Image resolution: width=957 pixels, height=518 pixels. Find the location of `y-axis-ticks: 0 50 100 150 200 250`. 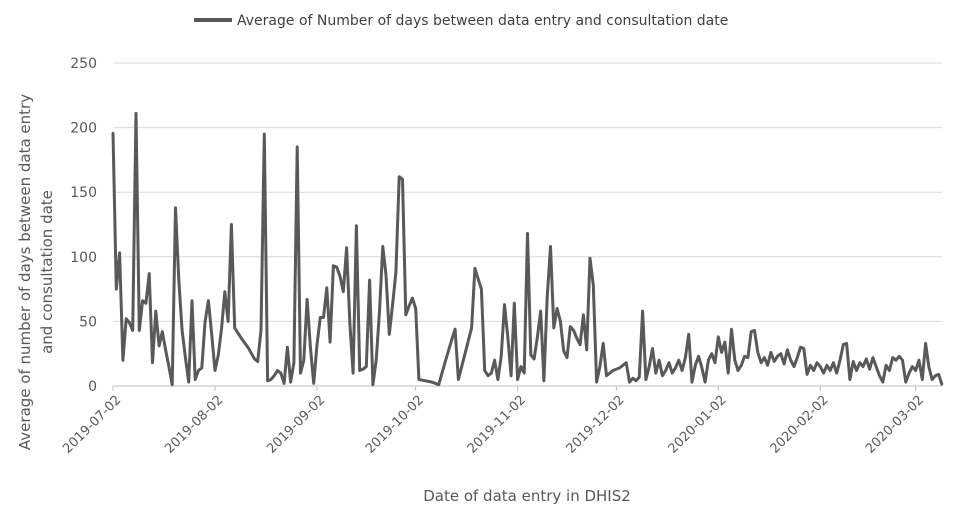

y-axis-ticks: 0 50 100 150 200 250 is located at coordinates (83, 225).